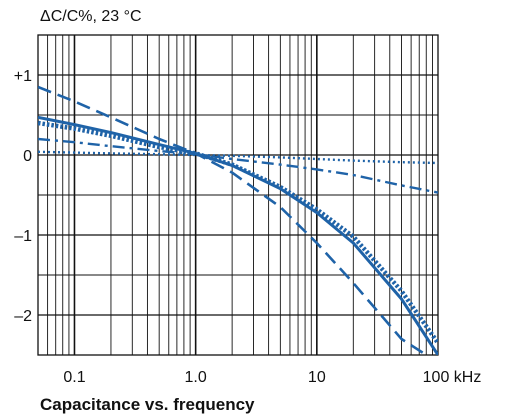  Describe the element at coordinates (238, 157) in the screenshot. I see `series-line-dotted-fine` at that location.